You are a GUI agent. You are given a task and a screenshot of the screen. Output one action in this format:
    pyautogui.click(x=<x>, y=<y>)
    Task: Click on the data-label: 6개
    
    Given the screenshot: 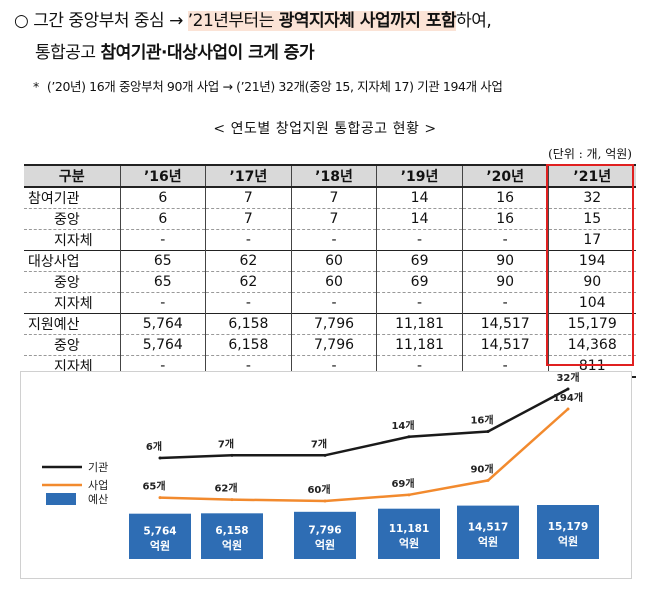 What is the action you would take?
    pyautogui.click(x=154, y=446)
    